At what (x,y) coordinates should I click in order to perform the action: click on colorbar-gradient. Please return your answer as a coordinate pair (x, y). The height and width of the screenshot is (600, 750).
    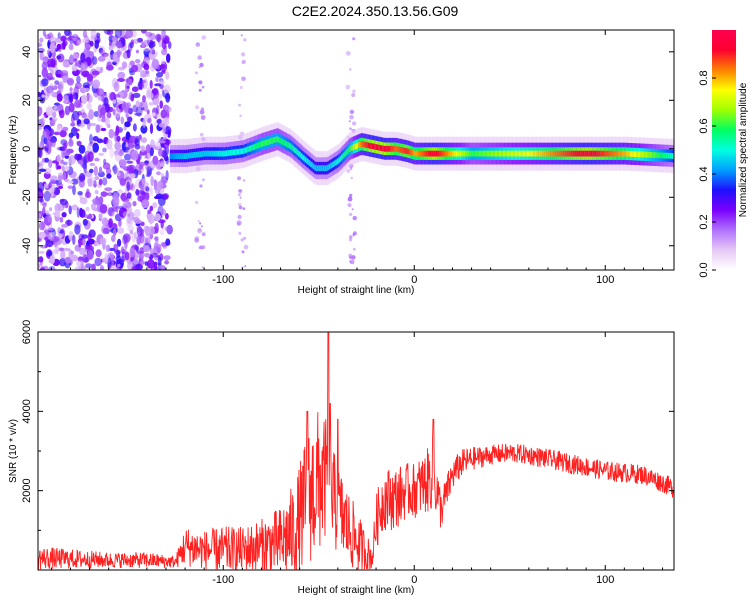
    Looking at the image, I should click on (724, 150).